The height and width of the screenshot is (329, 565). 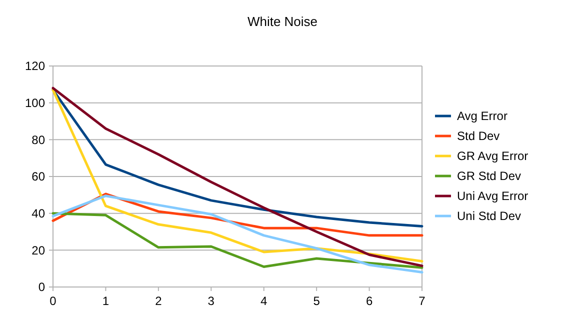 I want to click on legend-label: Uni Avg Error, so click(x=492, y=196).